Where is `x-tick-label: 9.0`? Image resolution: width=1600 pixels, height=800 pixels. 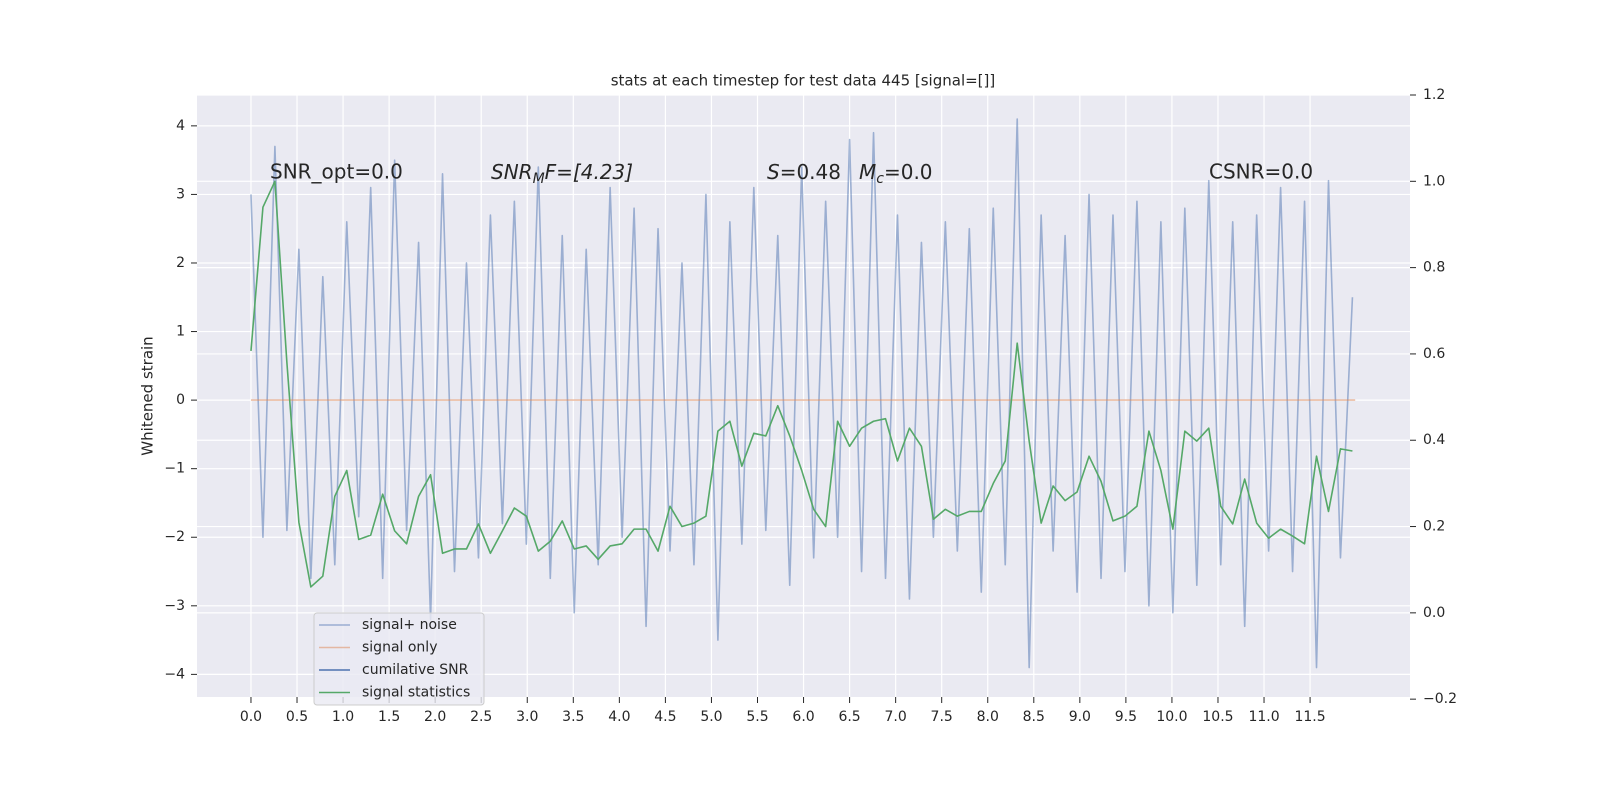
x-tick-label: 9.0 is located at coordinates (1080, 717).